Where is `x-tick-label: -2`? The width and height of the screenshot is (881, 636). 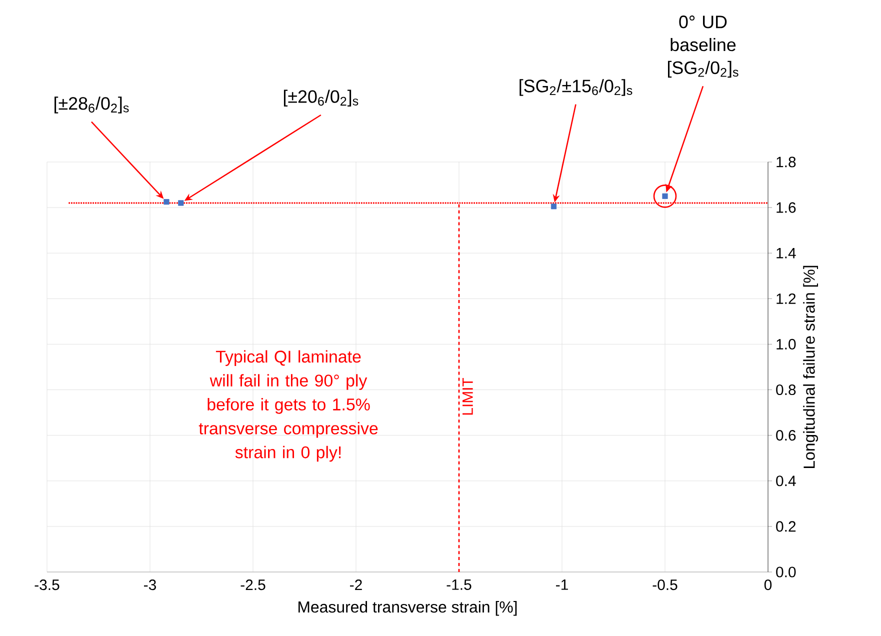
x-tick-label: -2 is located at coordinates (356, 585).